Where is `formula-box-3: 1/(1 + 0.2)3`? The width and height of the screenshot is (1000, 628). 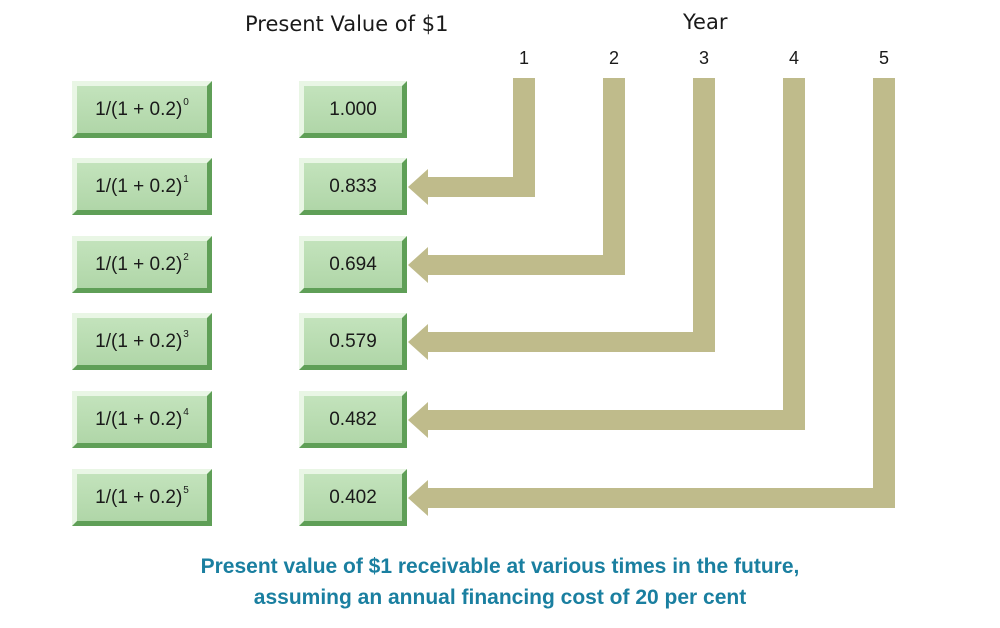 formula-box-3: 1/(1 + 0.2)3 is located at coordinates (142, 341).